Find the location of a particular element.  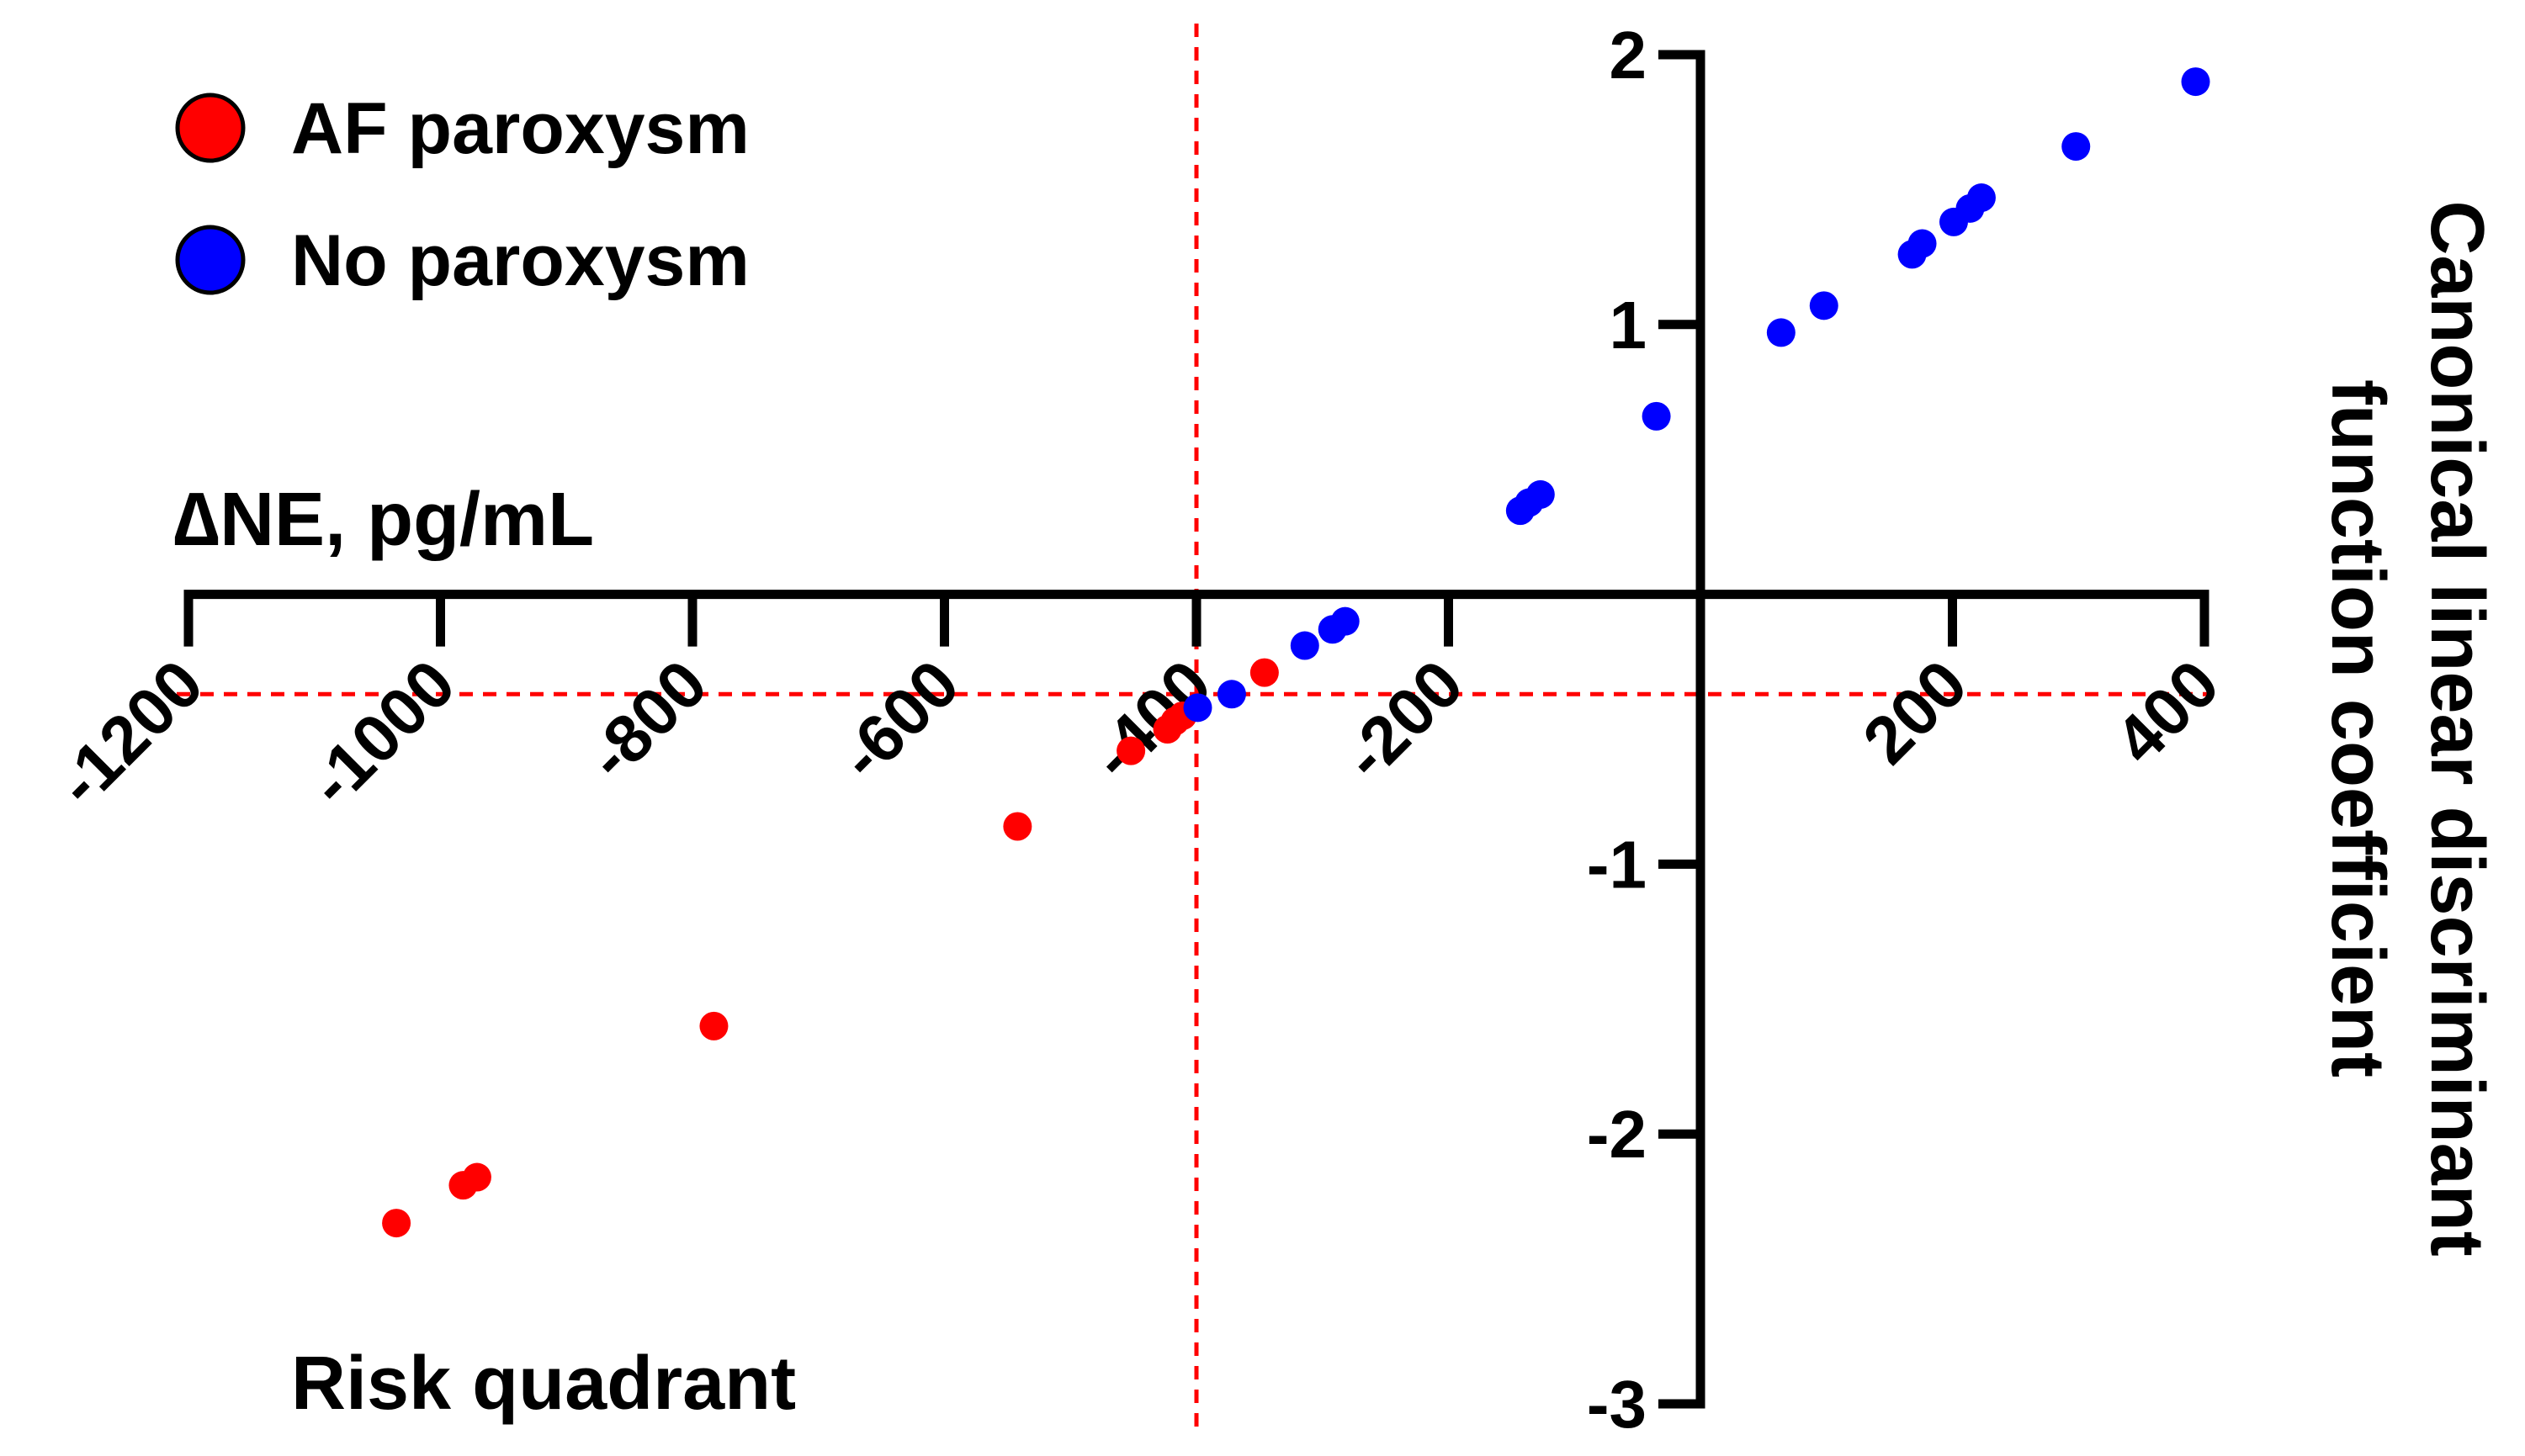

legend-label: No paroxysm is located at coordinates (520, 260).